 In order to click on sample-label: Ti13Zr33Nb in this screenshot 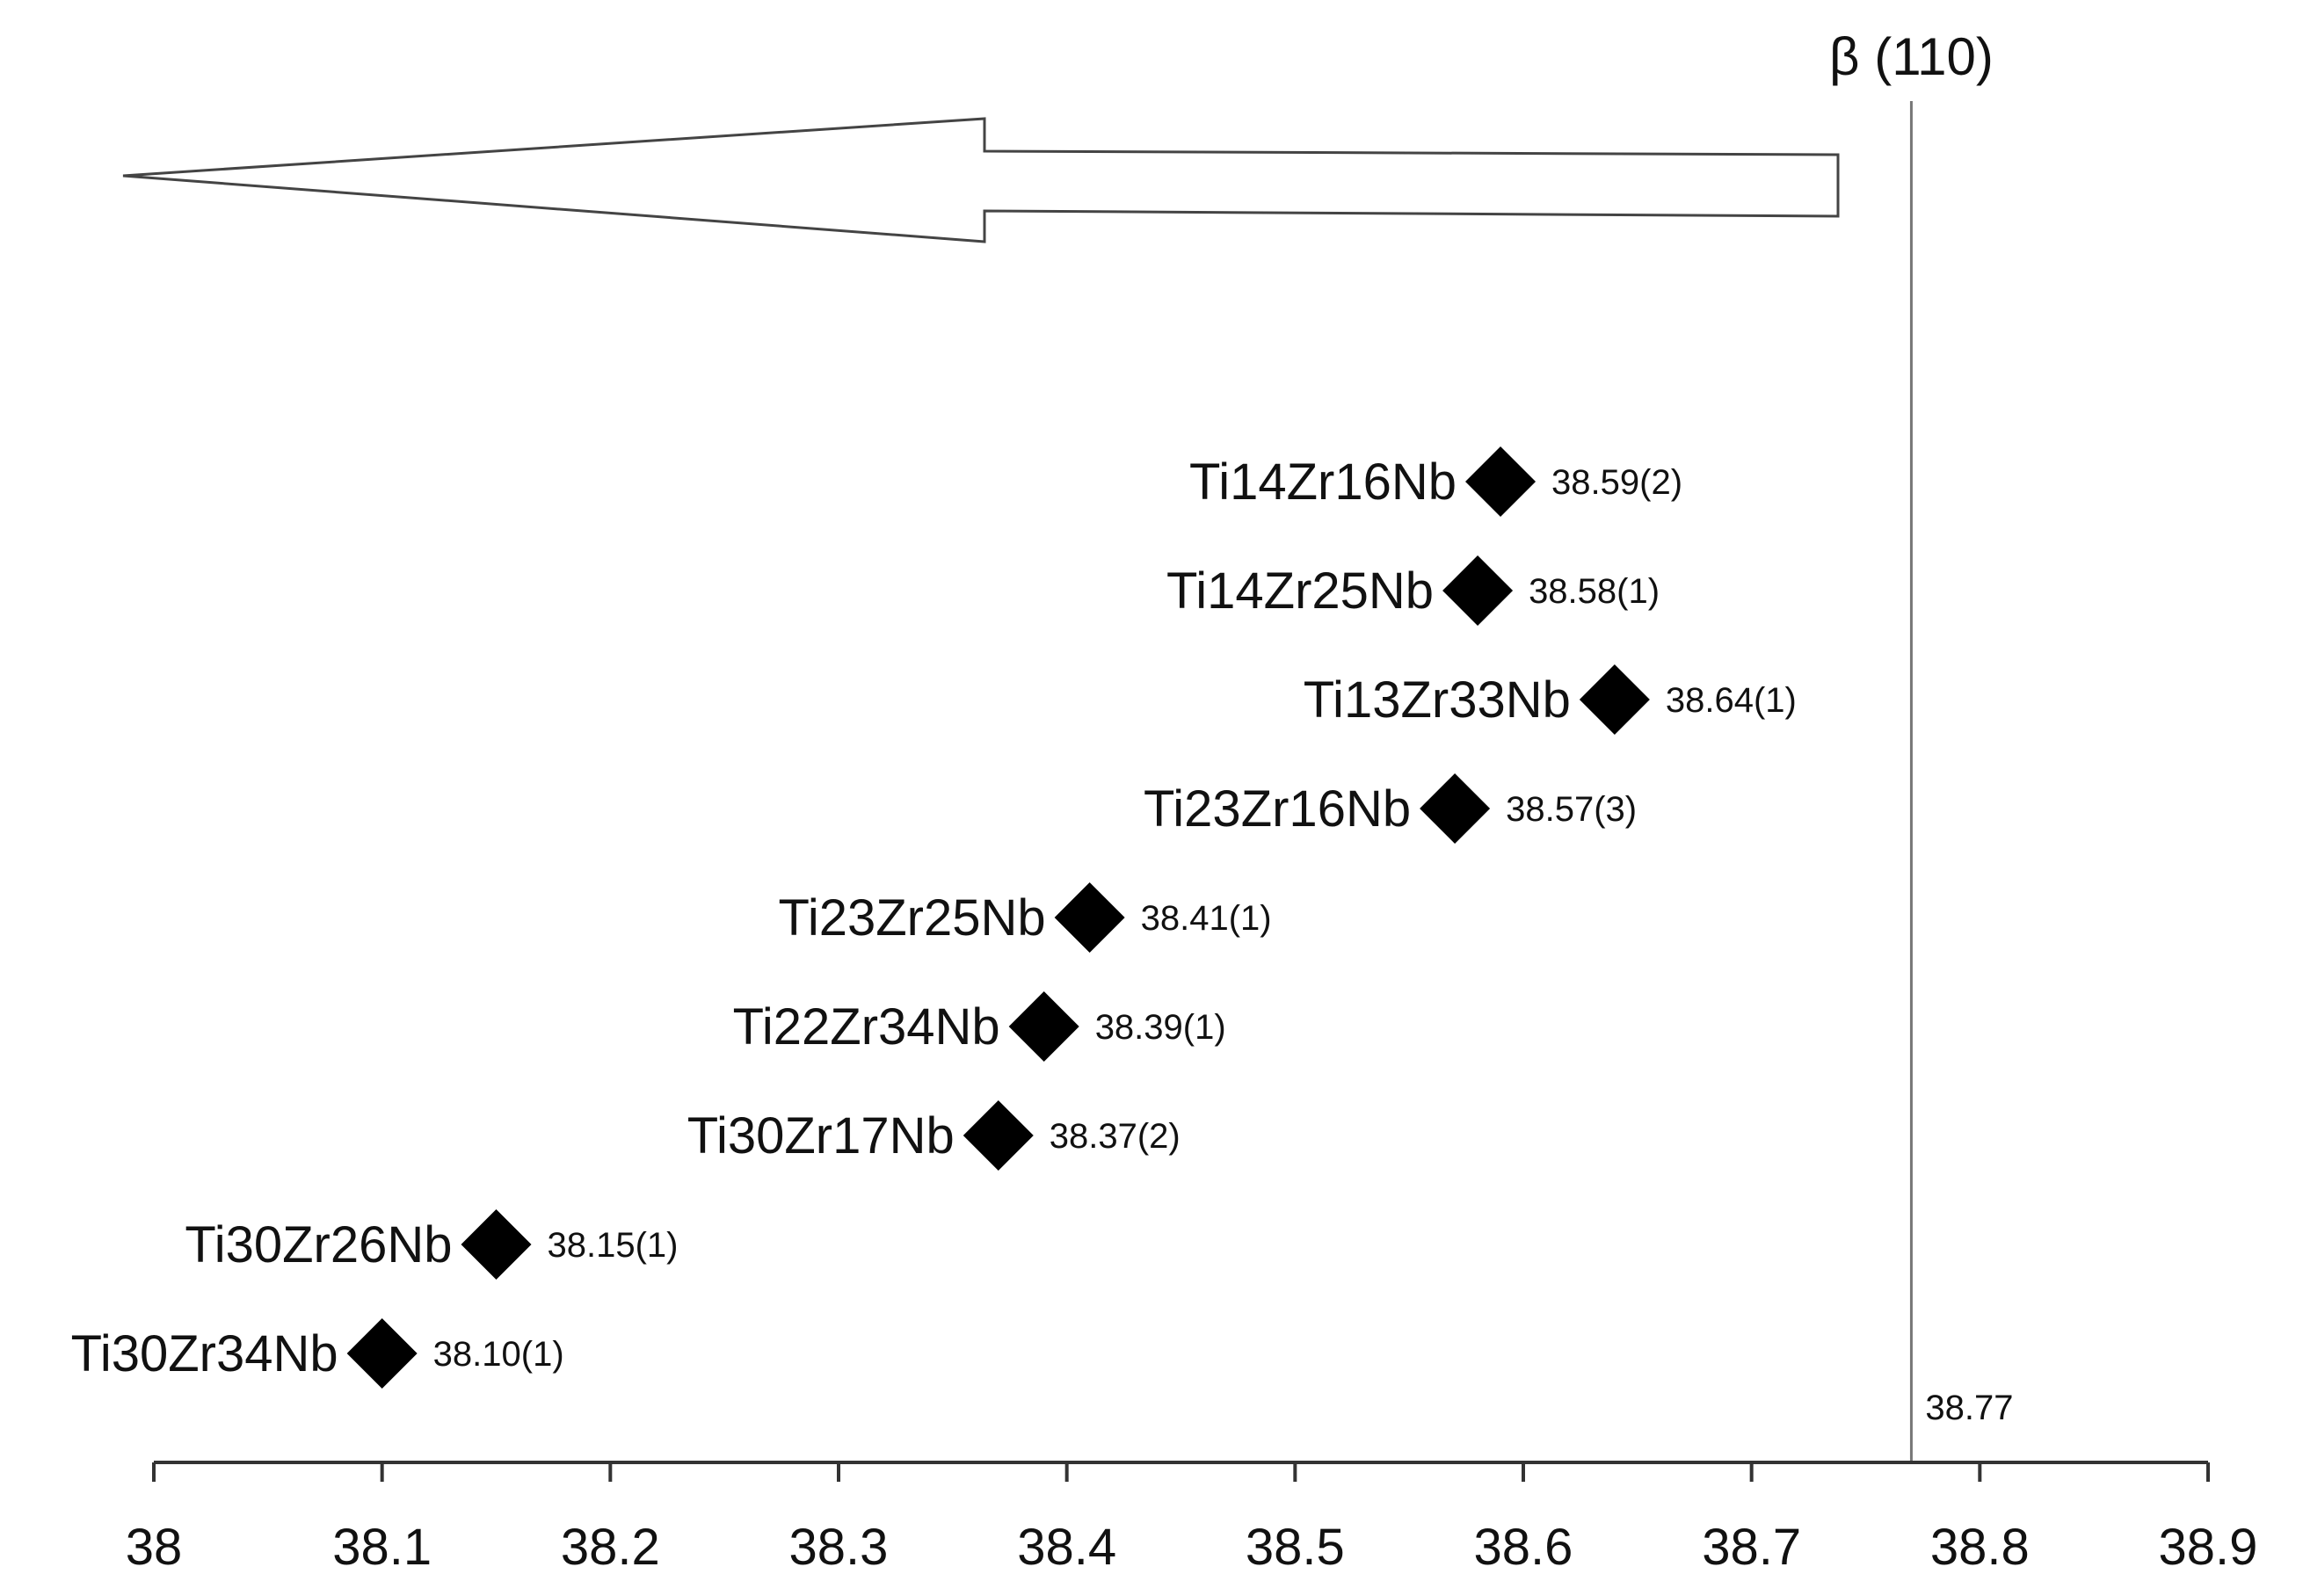, I will do `click(1437, 700)`.